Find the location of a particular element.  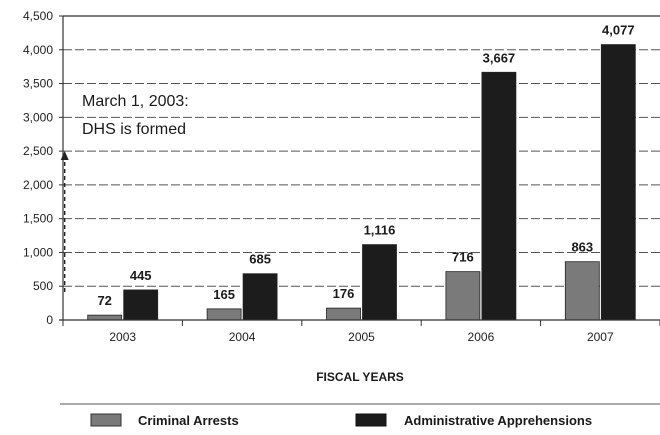

x-axis-title: FISCAL YEARS is located at coordinates (360, 377).